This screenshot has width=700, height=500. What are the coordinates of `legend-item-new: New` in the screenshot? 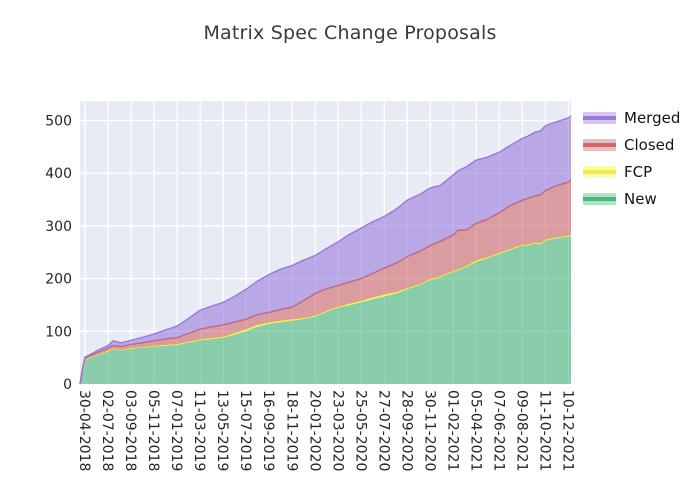 It's located at (631, 199).